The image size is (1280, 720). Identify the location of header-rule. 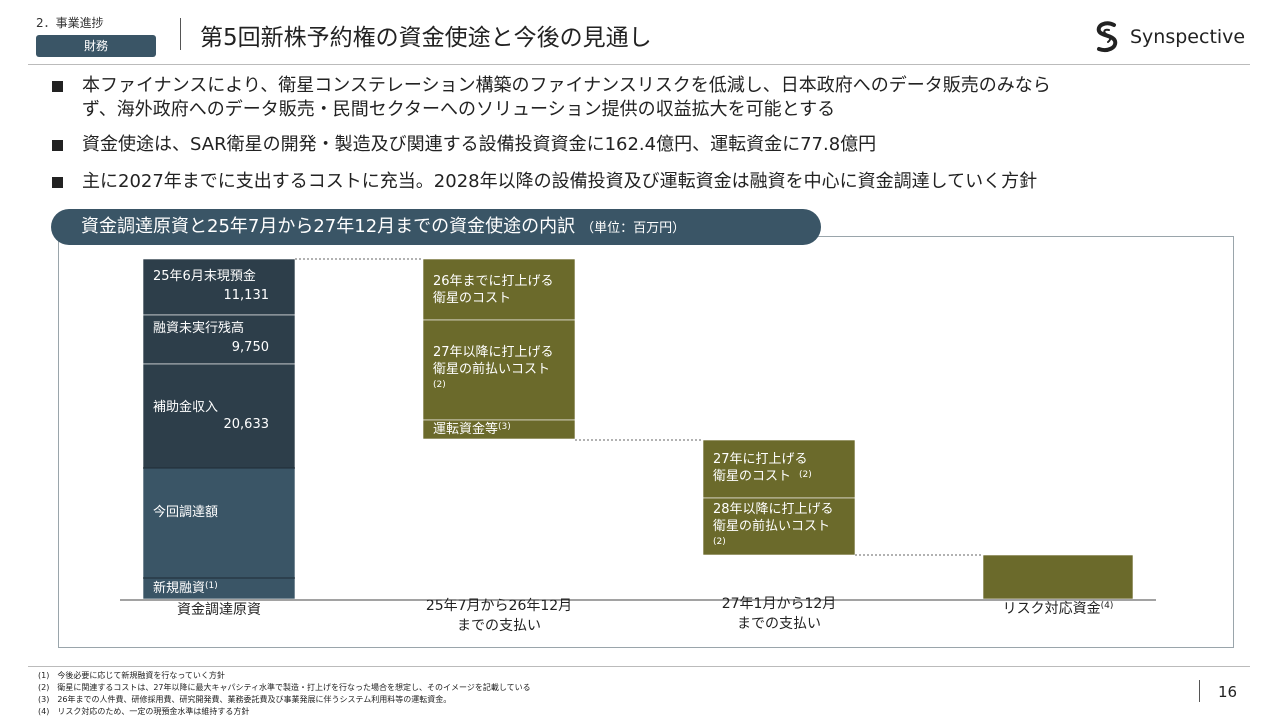
(639, 64).